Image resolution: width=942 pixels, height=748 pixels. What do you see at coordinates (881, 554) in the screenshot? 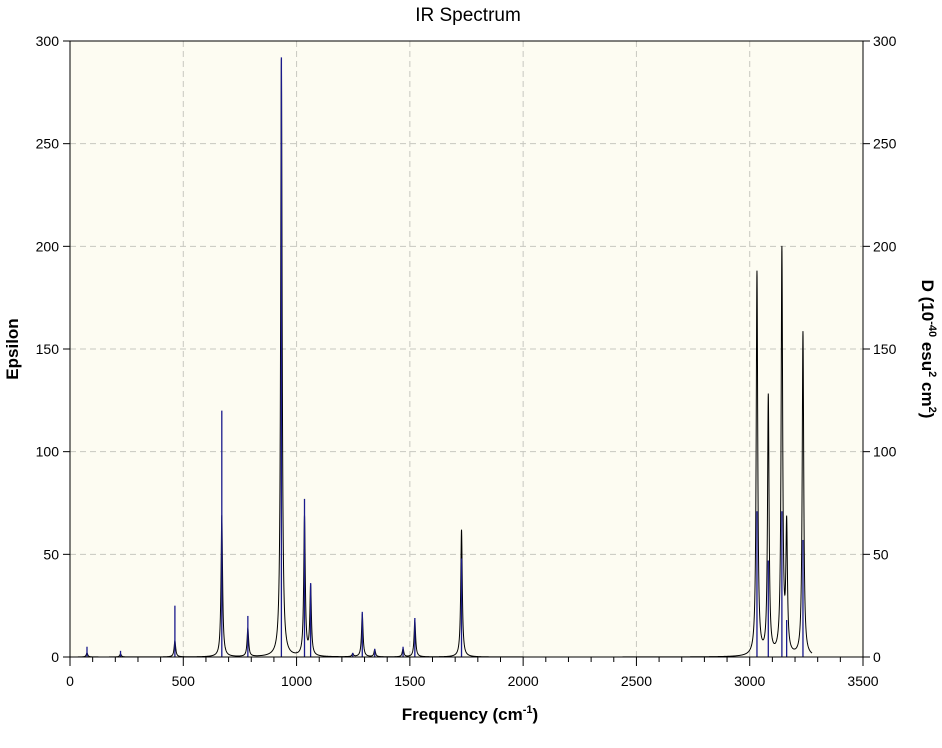
I see `y2-tick-label: 50` at bounding box center [881, 554].